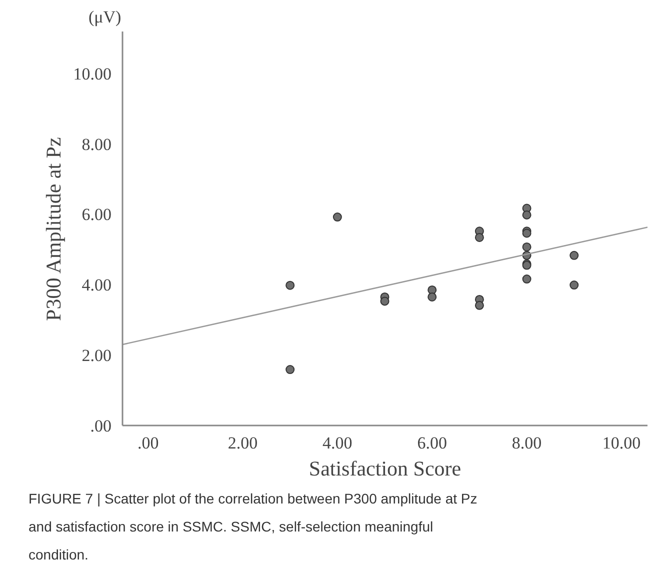 This screenshot has width=665, height=567. What do you see at coordinates (97, 144) in the screenshot?
I see `y-tick-label: 8.00` at bounding box center [97, 144].